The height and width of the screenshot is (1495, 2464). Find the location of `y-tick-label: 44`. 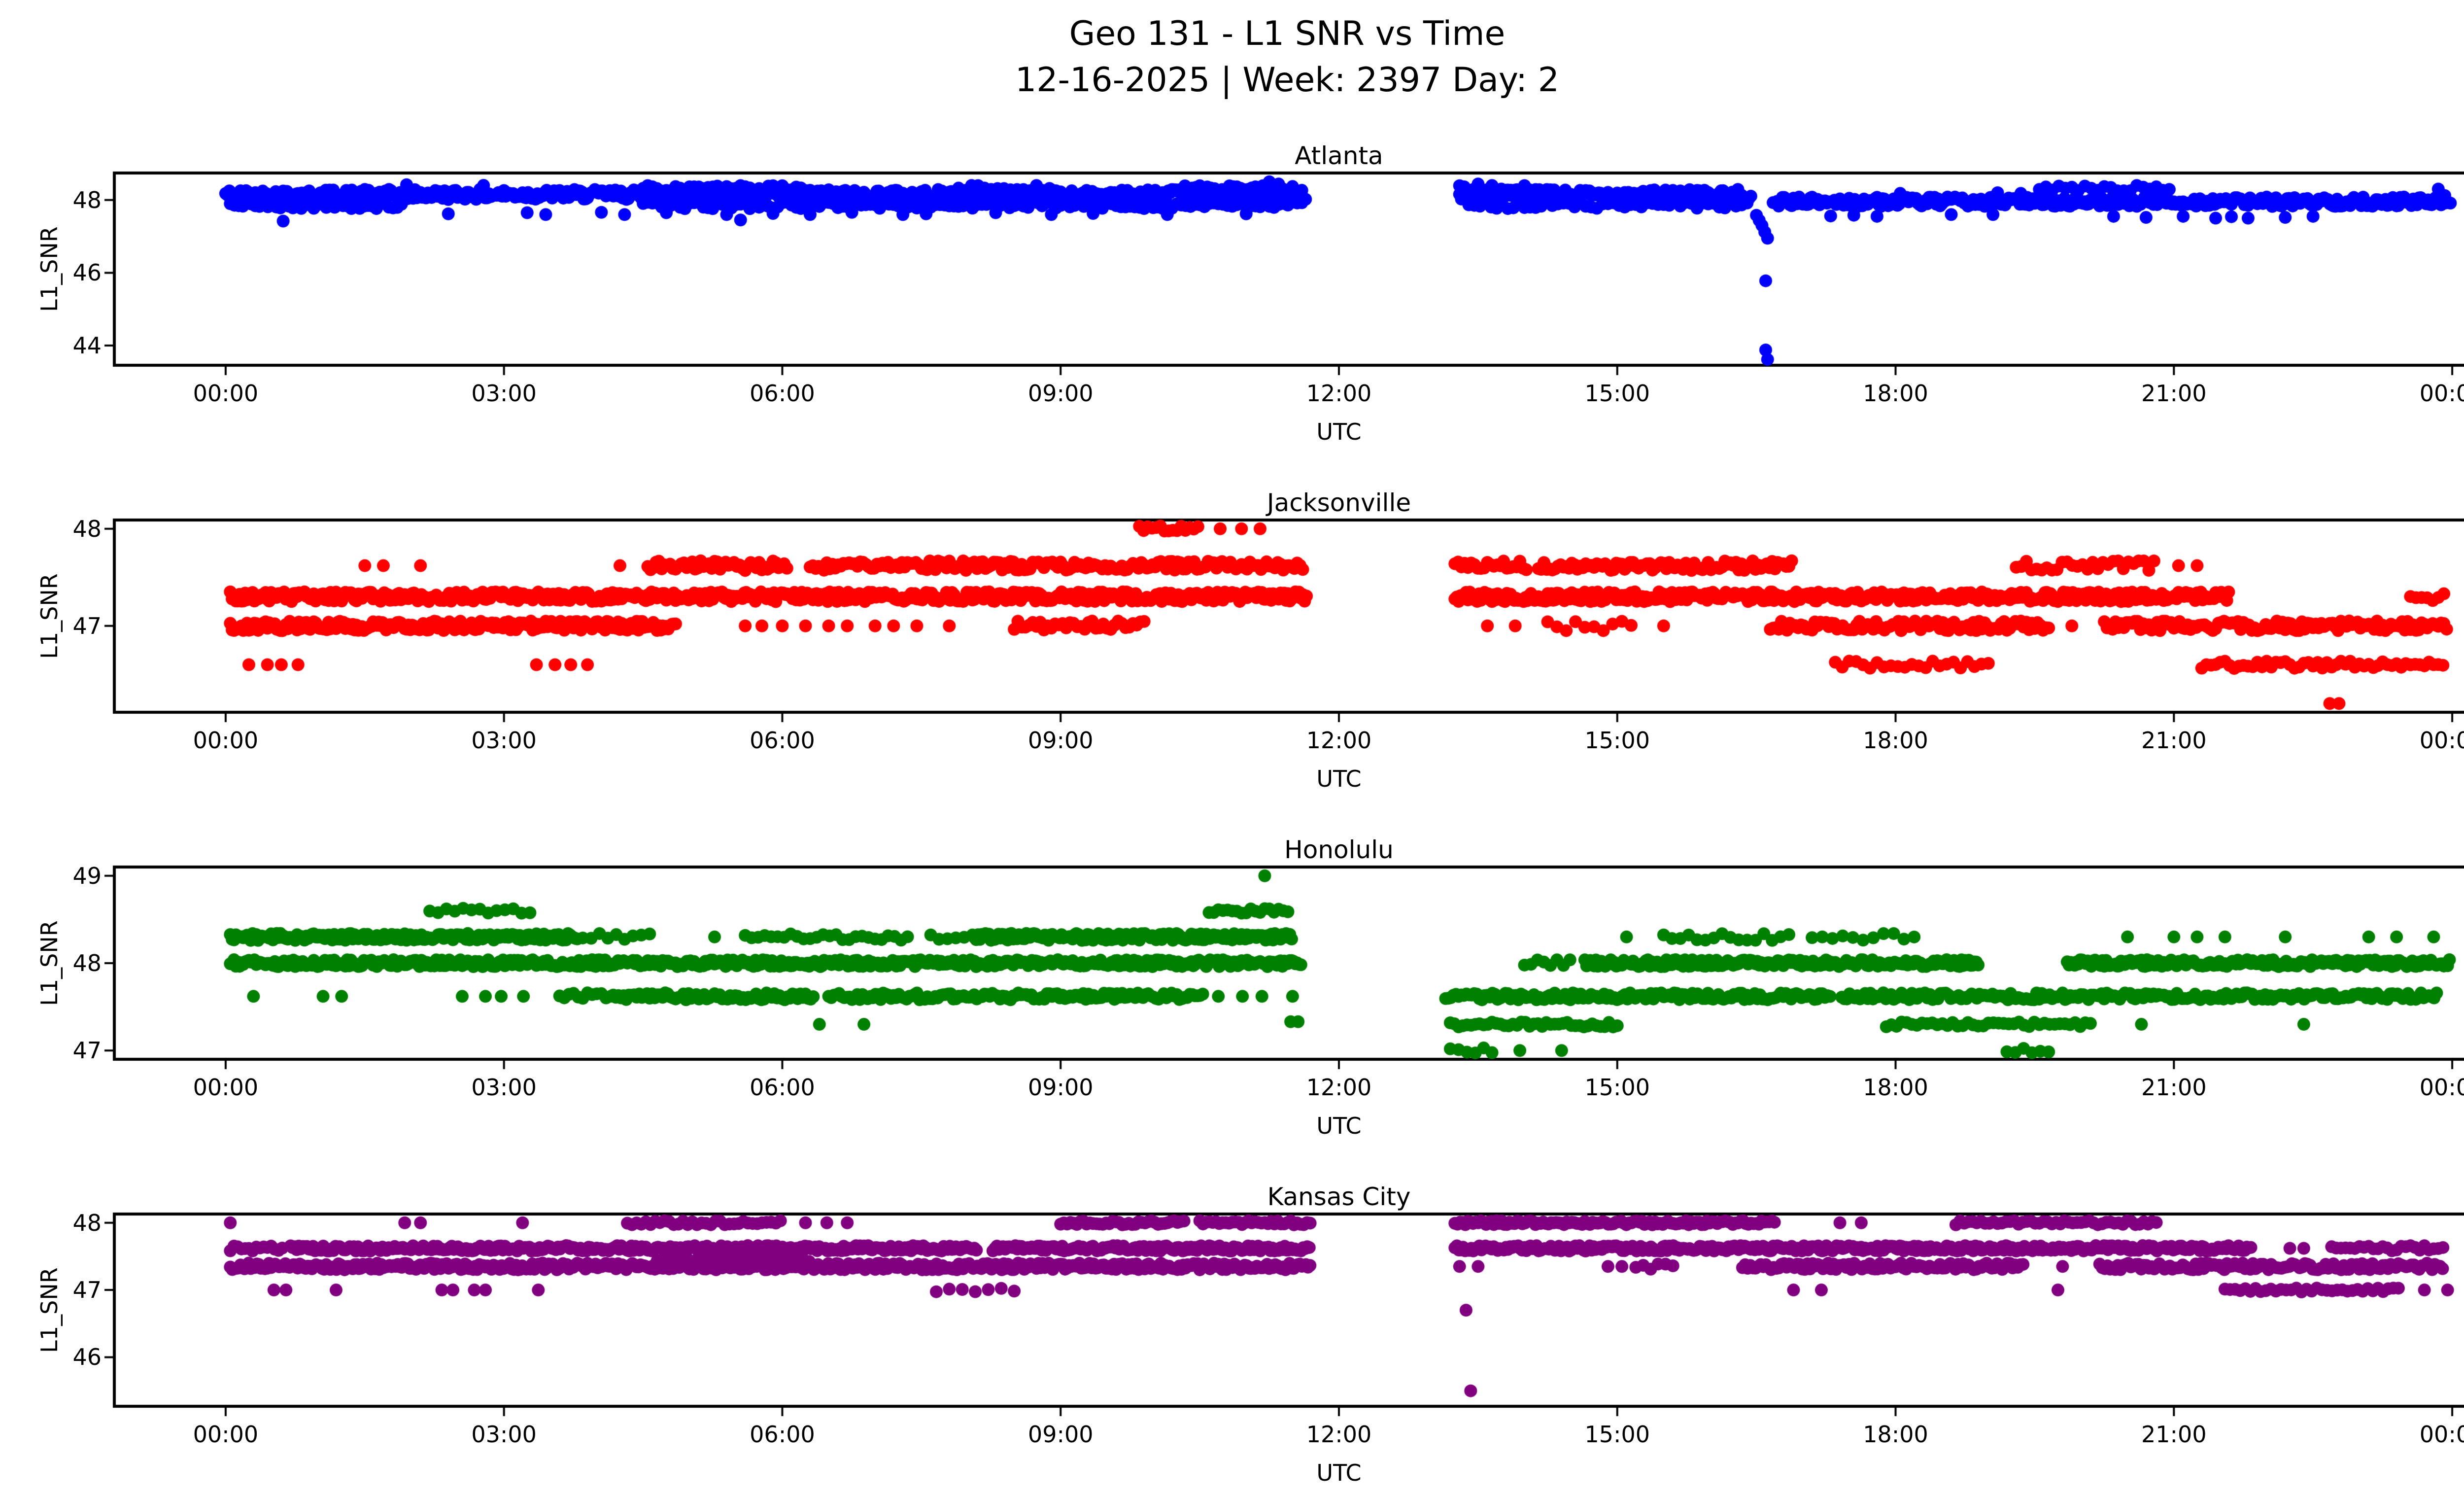

y-tick-label: 44 is located at coordinates (87, 345).